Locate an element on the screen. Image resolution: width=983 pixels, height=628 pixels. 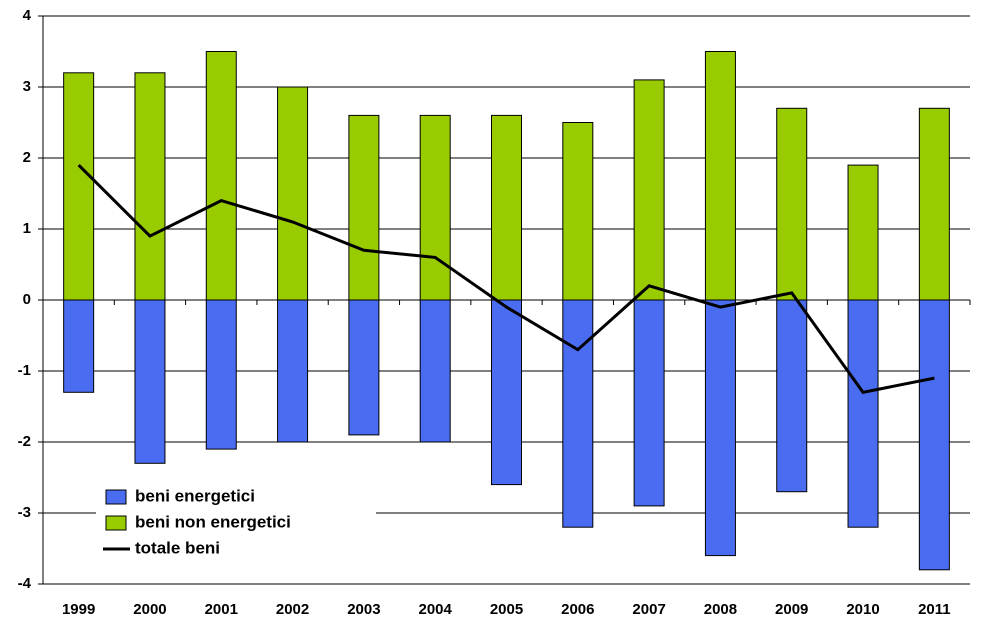
x-tick-label: 2009 is located at coordinates (791, 609).